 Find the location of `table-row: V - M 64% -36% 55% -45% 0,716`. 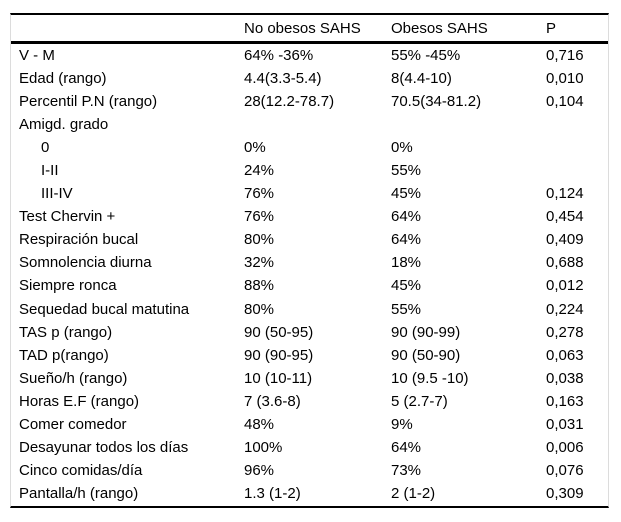

table-row: V - M 64% -36% 55% -45% 0,716 is located at coordinates (309, 55).